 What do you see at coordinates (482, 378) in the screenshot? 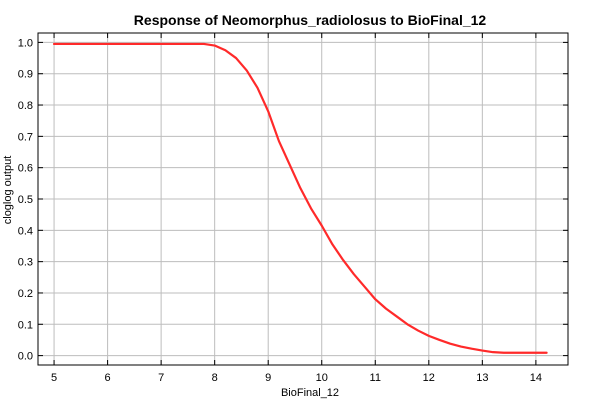
I see `x-tick-label: 13` at bounding box center [482, 378].